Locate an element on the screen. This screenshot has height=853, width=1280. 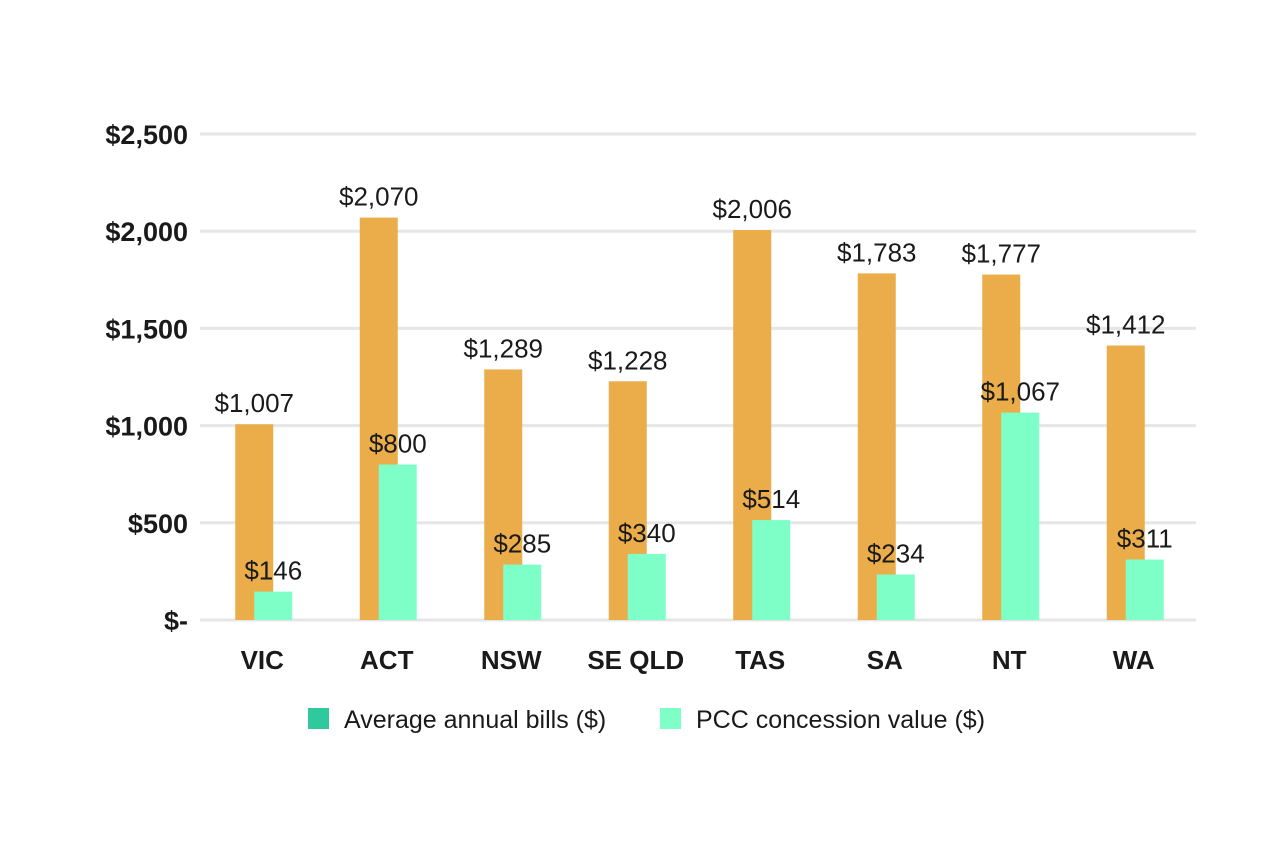
data-label-average-annual-bill: $2,070 is located at coordinates (379, 197).